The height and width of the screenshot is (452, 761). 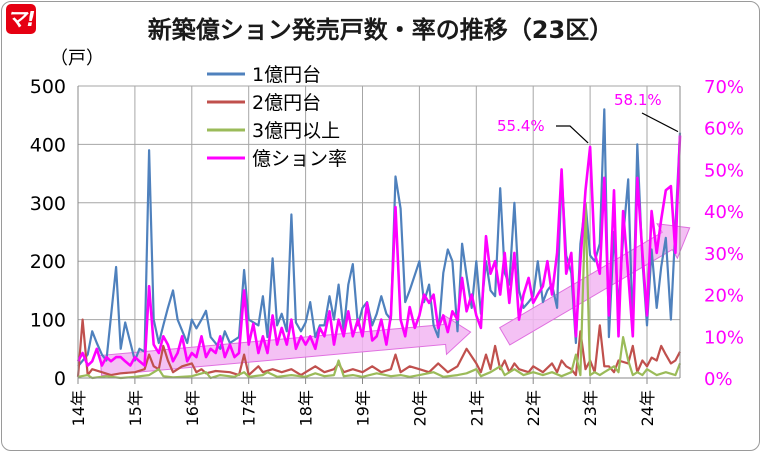 What do you see at coordinates (476, 408) in the screenshot?
I see `x-tick-label: 21年` at bounding box center [476, 408].